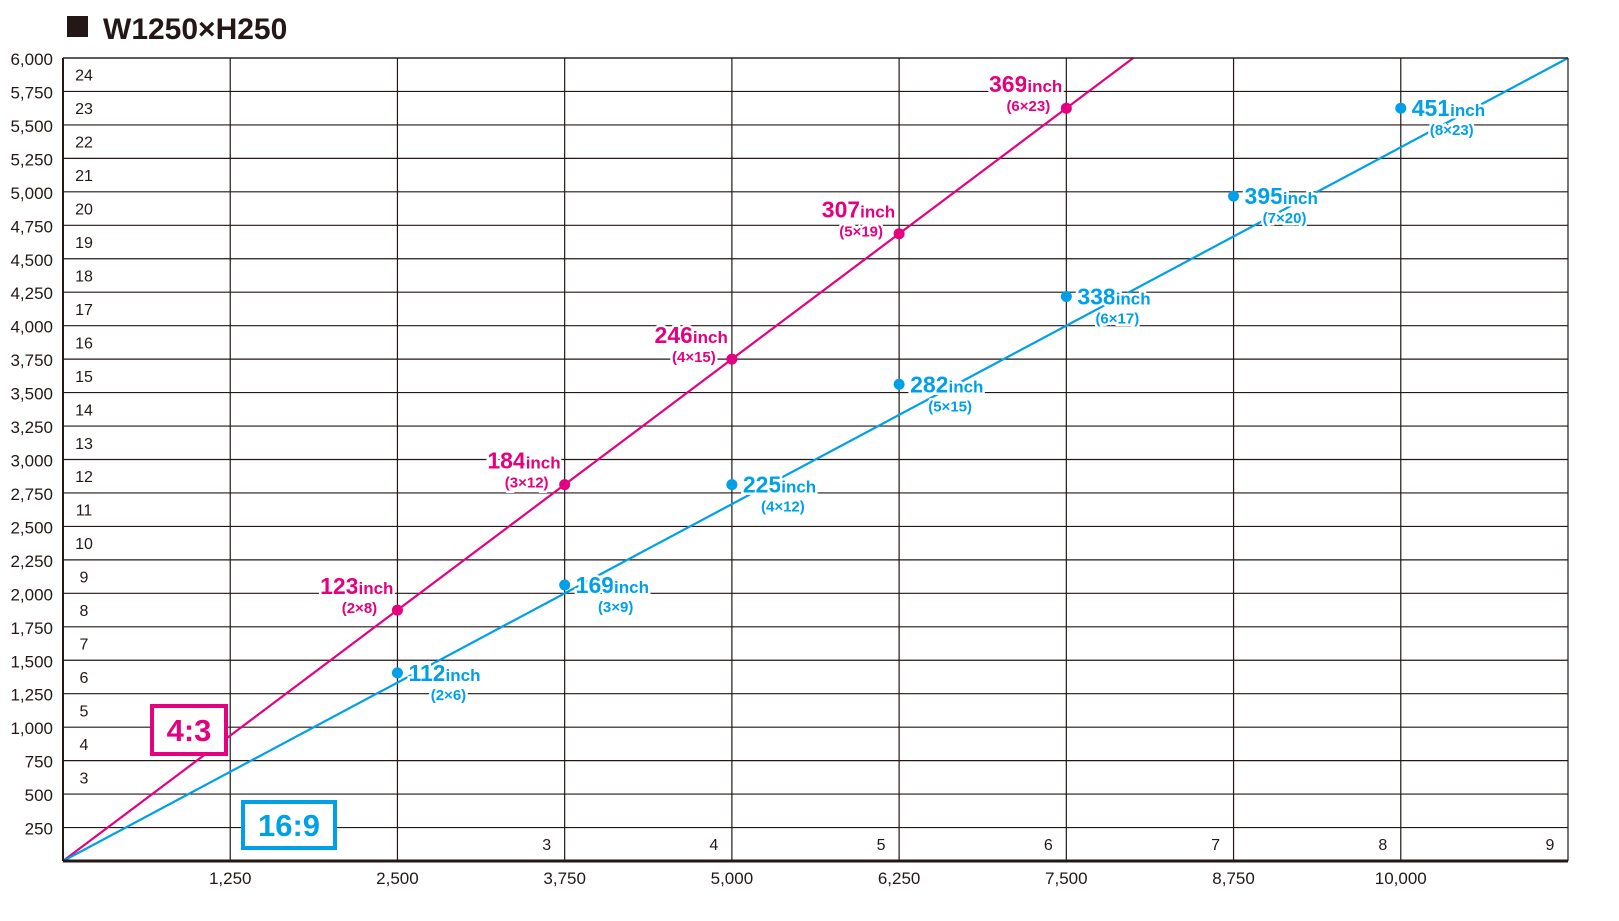 This screenshot has width=1619, height=921. What do you see at coordinates (1066, 878) in the screenshot?
I see `x-tick-label: 7,500` at bounding box center [1066, 878].